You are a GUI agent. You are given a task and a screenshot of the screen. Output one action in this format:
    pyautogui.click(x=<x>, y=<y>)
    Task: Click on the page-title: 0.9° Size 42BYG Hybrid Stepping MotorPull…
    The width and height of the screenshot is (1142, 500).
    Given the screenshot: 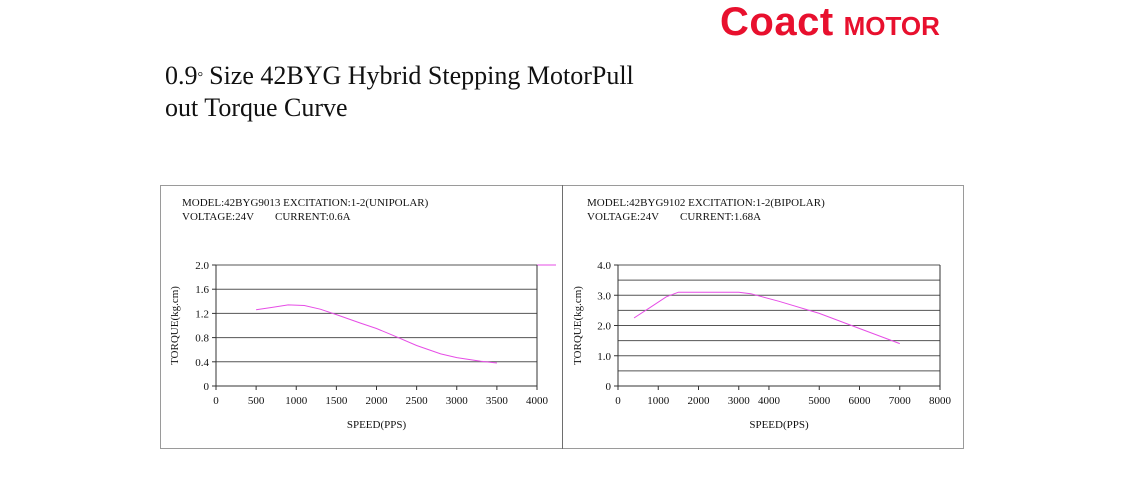 What is the action you would take?
    pyautogui.click(x=465, y=92)
    